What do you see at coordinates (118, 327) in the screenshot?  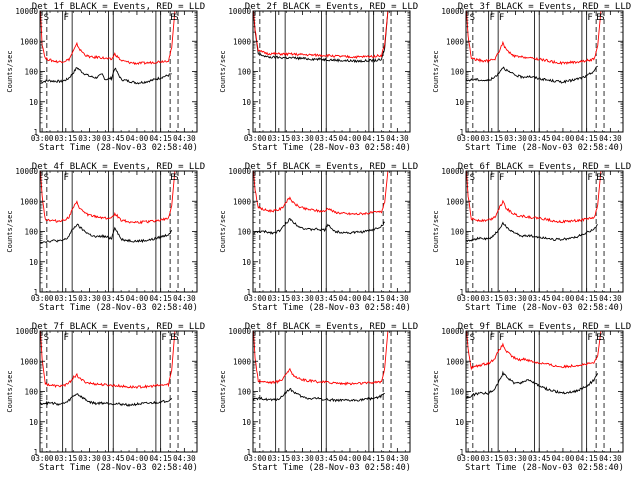 I see `panel-title: Det 7f BLACK = Events, RED = LLD` at bounding box center [118, 327].